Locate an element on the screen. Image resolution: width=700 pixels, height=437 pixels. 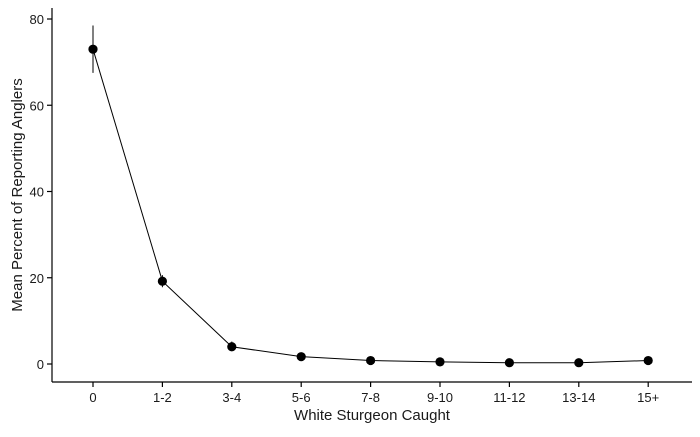
x-tick-label: 0 is located at coordinates (92, 397).